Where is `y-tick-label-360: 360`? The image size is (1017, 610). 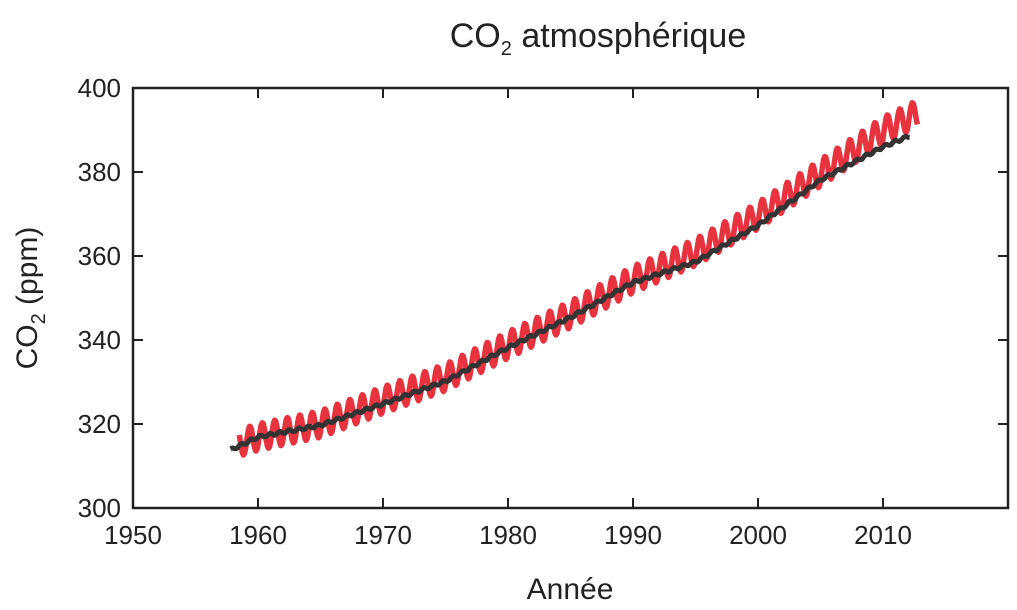
y-tick-label-360: 360 is located at coordinates (99, 256).